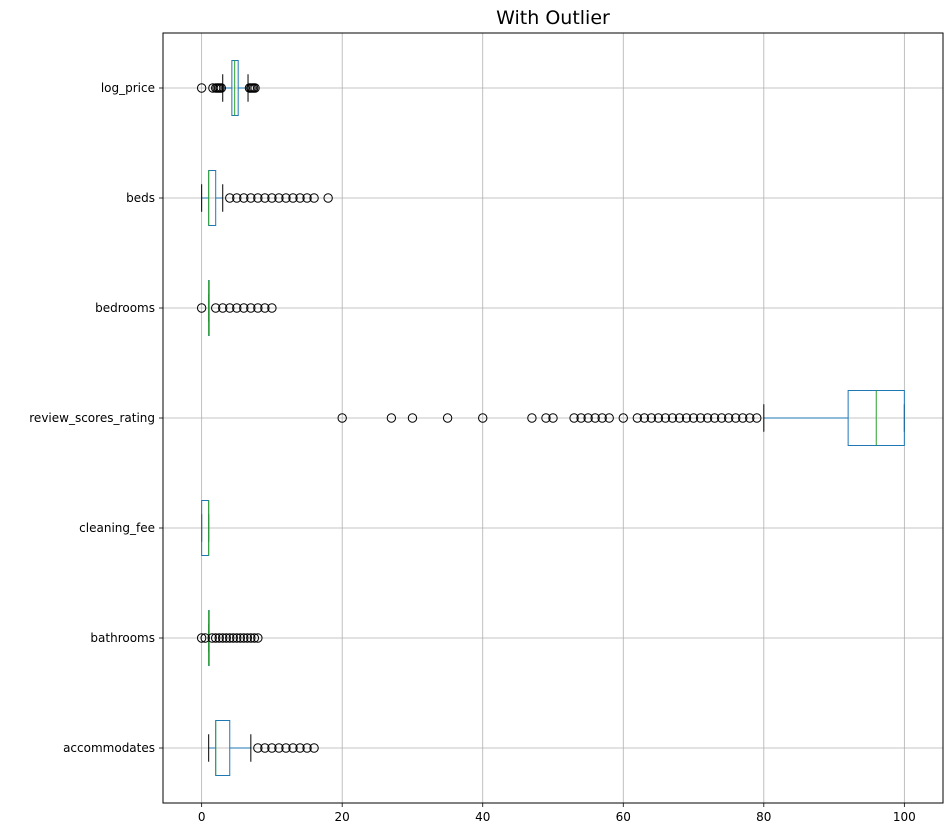  What do you see at coordinates (128, 88) in the screenshot?
I see `y-tick-label: log_price` at bounding box center [128, 88].